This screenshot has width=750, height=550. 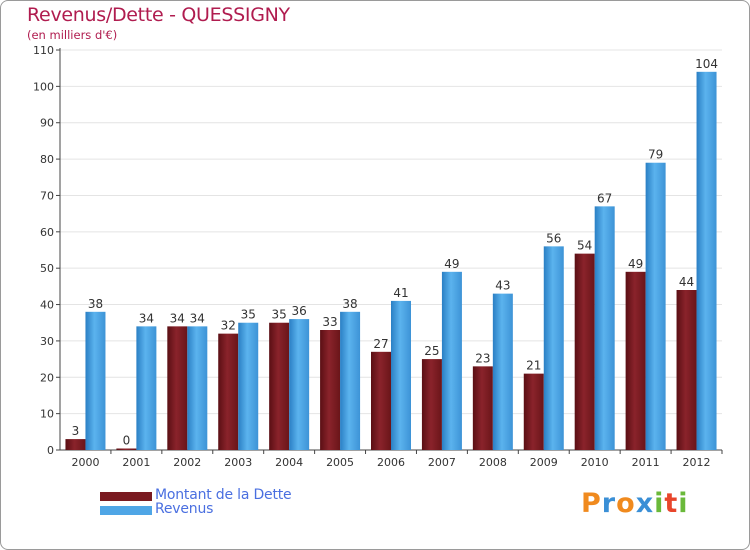 What do you see at coordinates (431, 351) in the screenshot?
I see `data-label-dette: 25` at bounding box center [431, 351].